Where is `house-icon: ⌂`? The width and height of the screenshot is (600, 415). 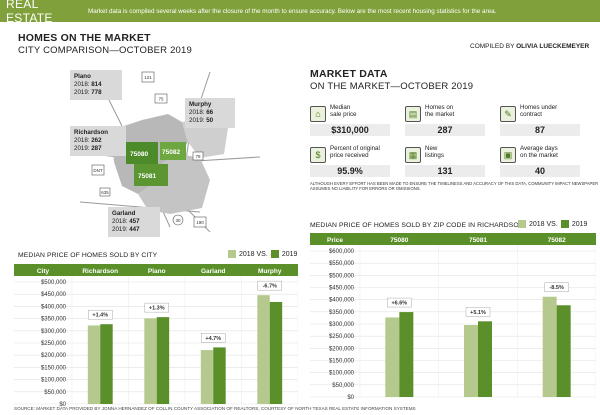
house-icon: ⌂ is located at coordinates (318, 114).